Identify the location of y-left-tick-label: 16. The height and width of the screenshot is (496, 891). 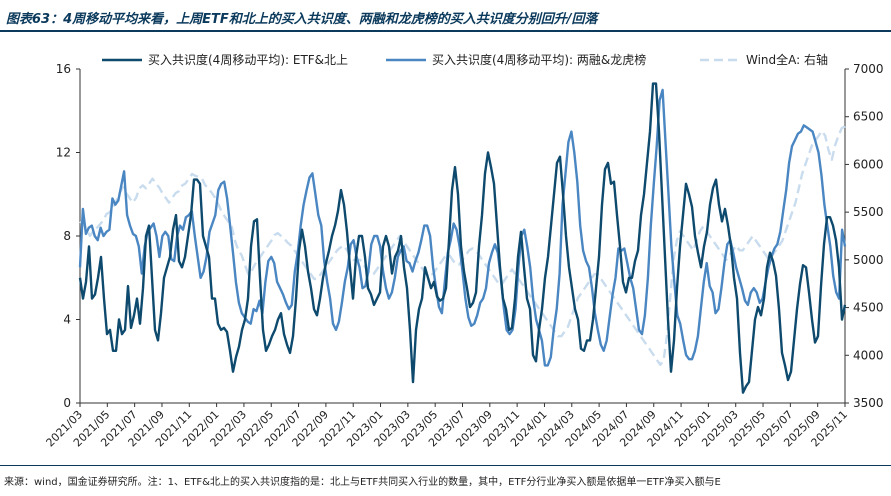
(63, 69).